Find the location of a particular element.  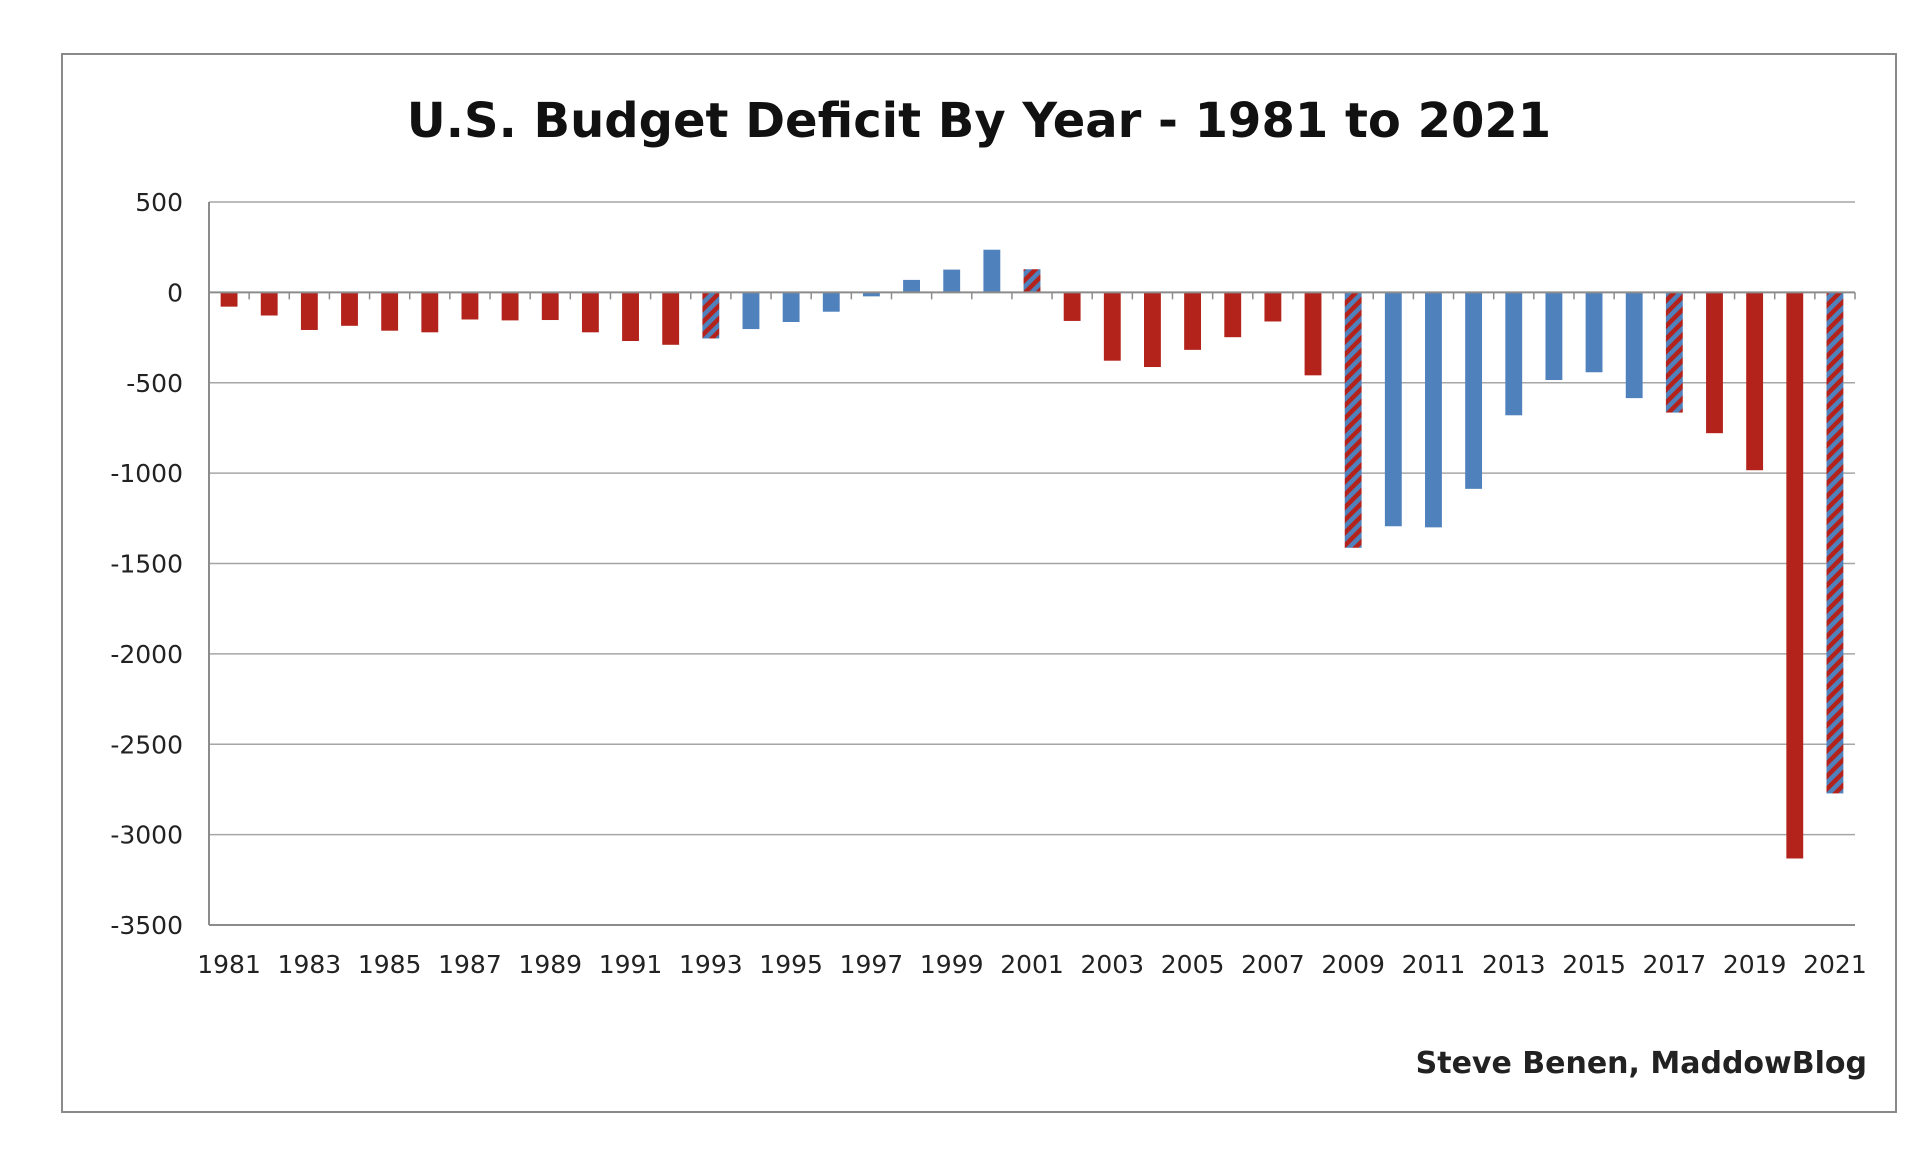

bar-2013 is located at coordinates (1514, 354).